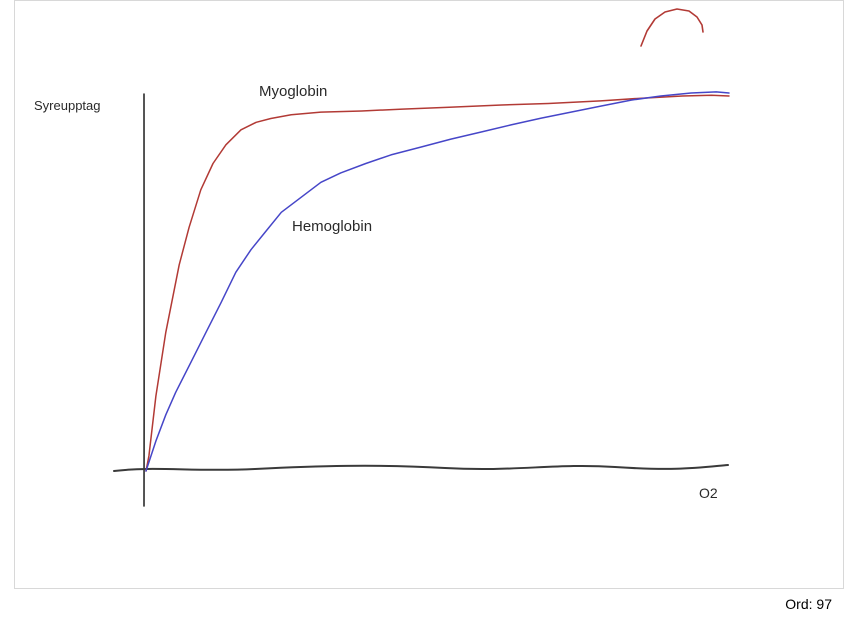  I want to click on hemoglobin-series-label: Hemoglobin, so click(332, 226).